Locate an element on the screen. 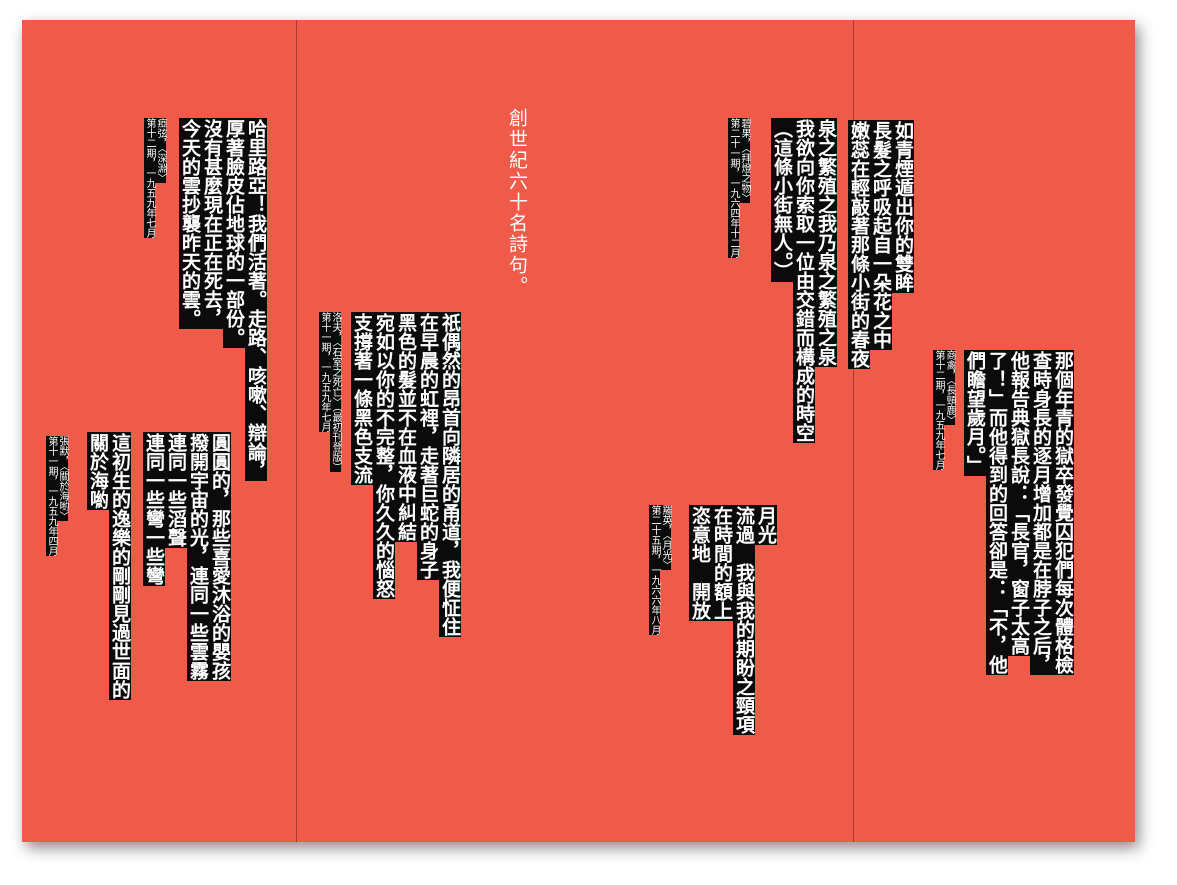  poem-line-text: 月光 is located at coordinates (766, 525).